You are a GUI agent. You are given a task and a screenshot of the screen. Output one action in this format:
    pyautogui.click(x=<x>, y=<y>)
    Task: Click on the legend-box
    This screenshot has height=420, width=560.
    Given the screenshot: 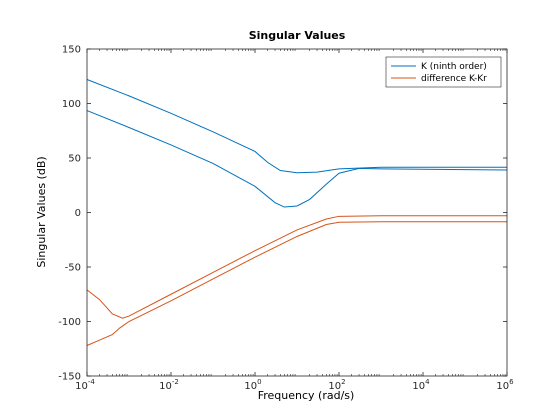 What is the action you would take?
    pyautogui.click(x=443, y=72)
    